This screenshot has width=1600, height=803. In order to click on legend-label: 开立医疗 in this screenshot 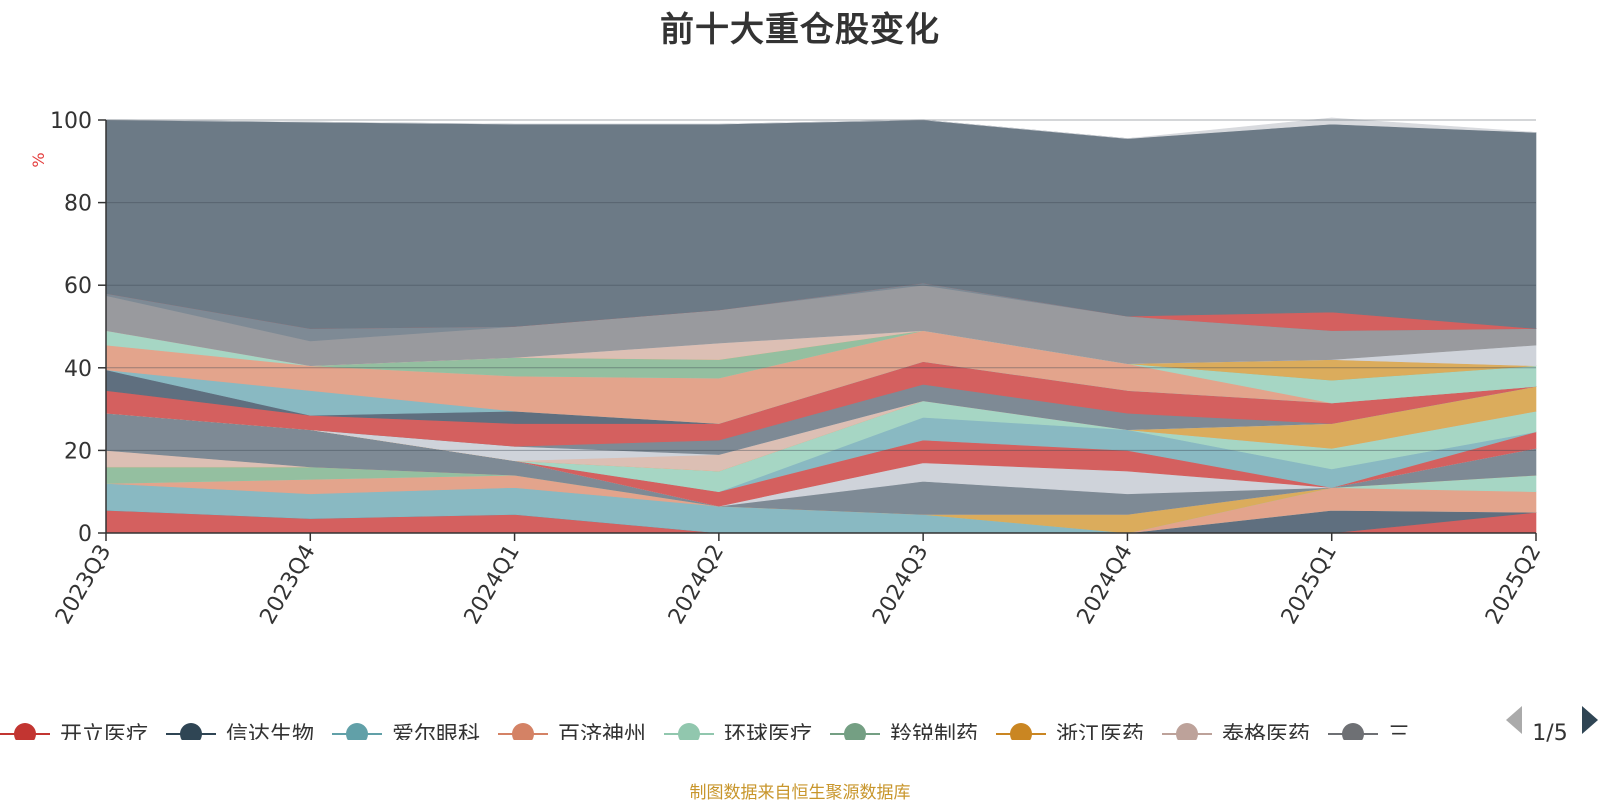, I will do `click(104, 735)`.